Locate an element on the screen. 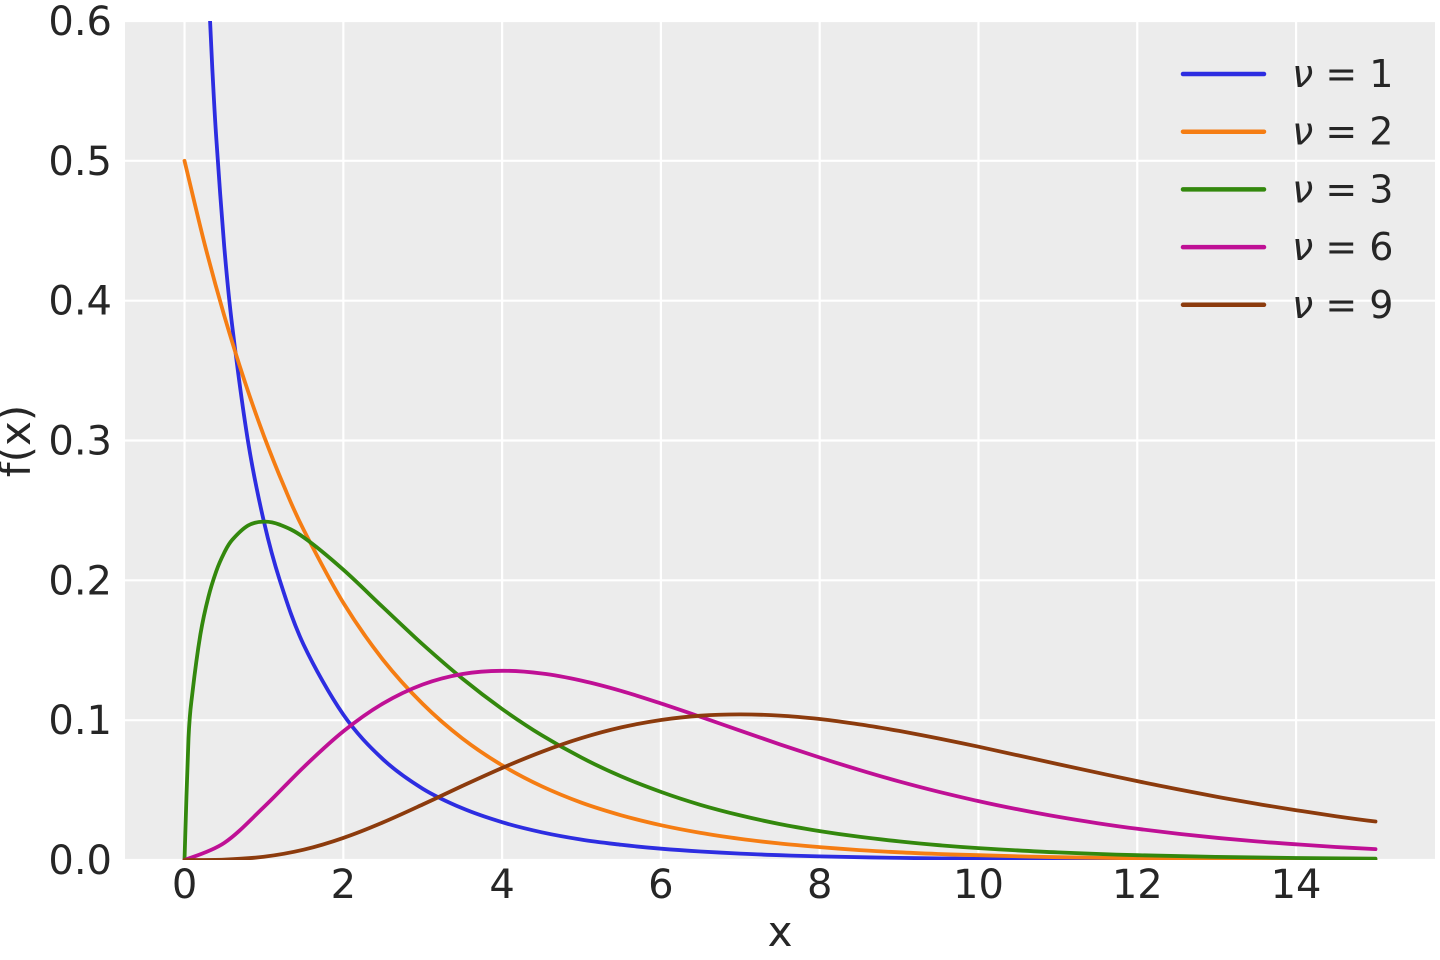  legend-entry-nu-1: ν = 1 is located at coordinates (1286, 74).